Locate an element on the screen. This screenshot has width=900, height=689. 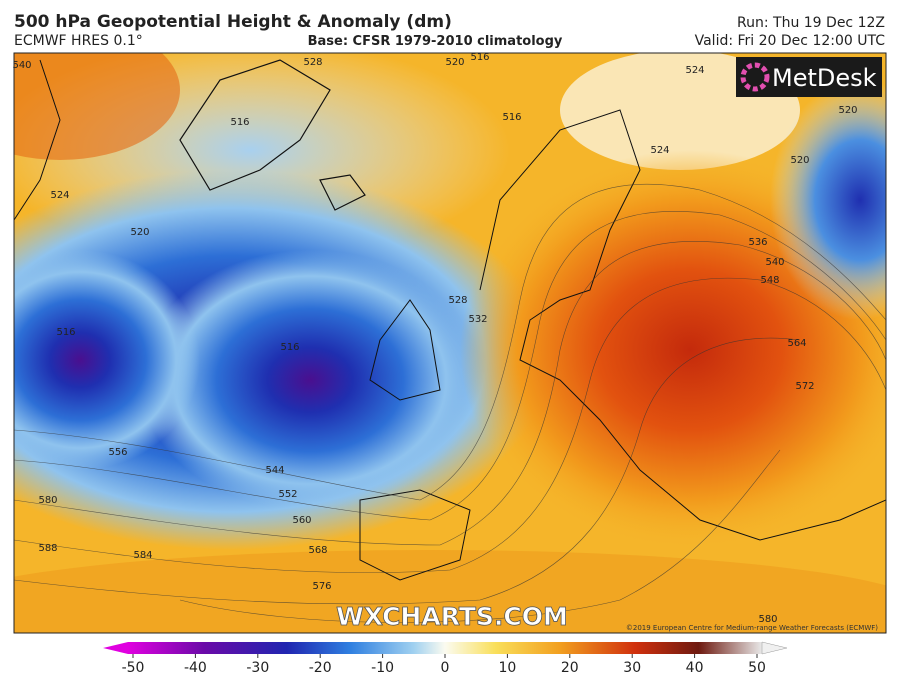
colorbar is located at coordinates (445, 648).